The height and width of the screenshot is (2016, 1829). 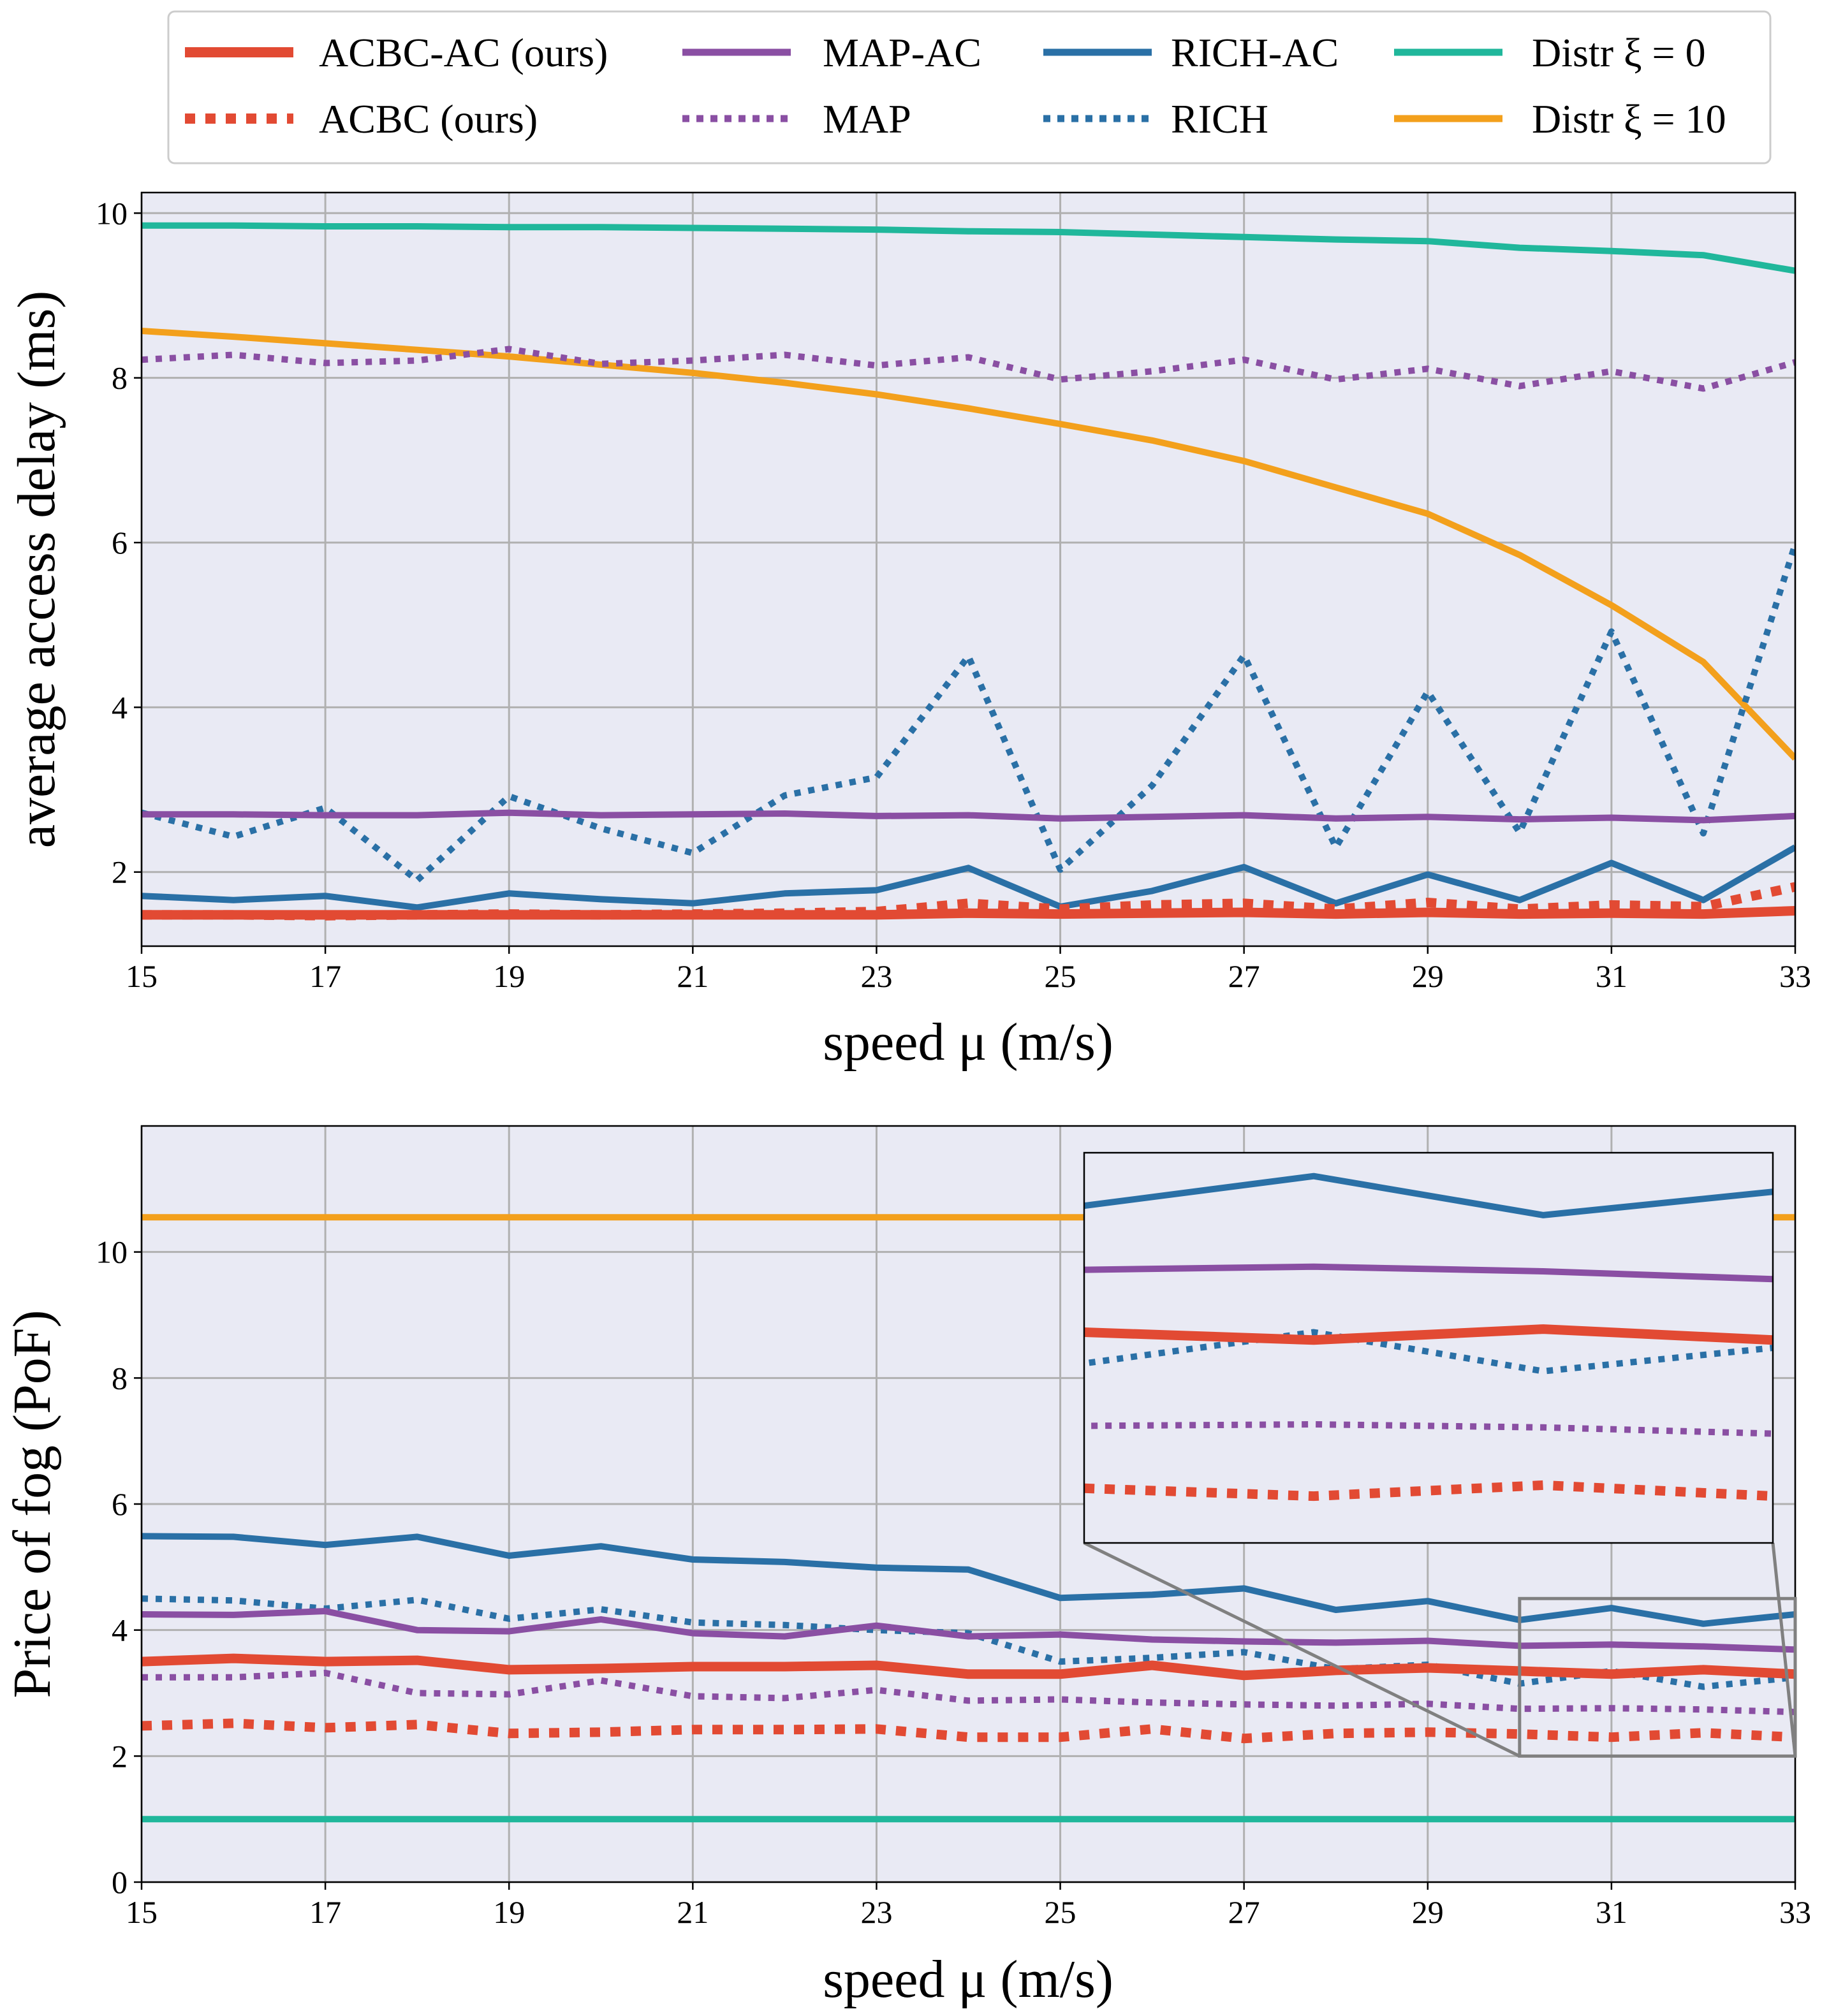 I want to click on series-line-rich_ac, so click(x=969, y=877).